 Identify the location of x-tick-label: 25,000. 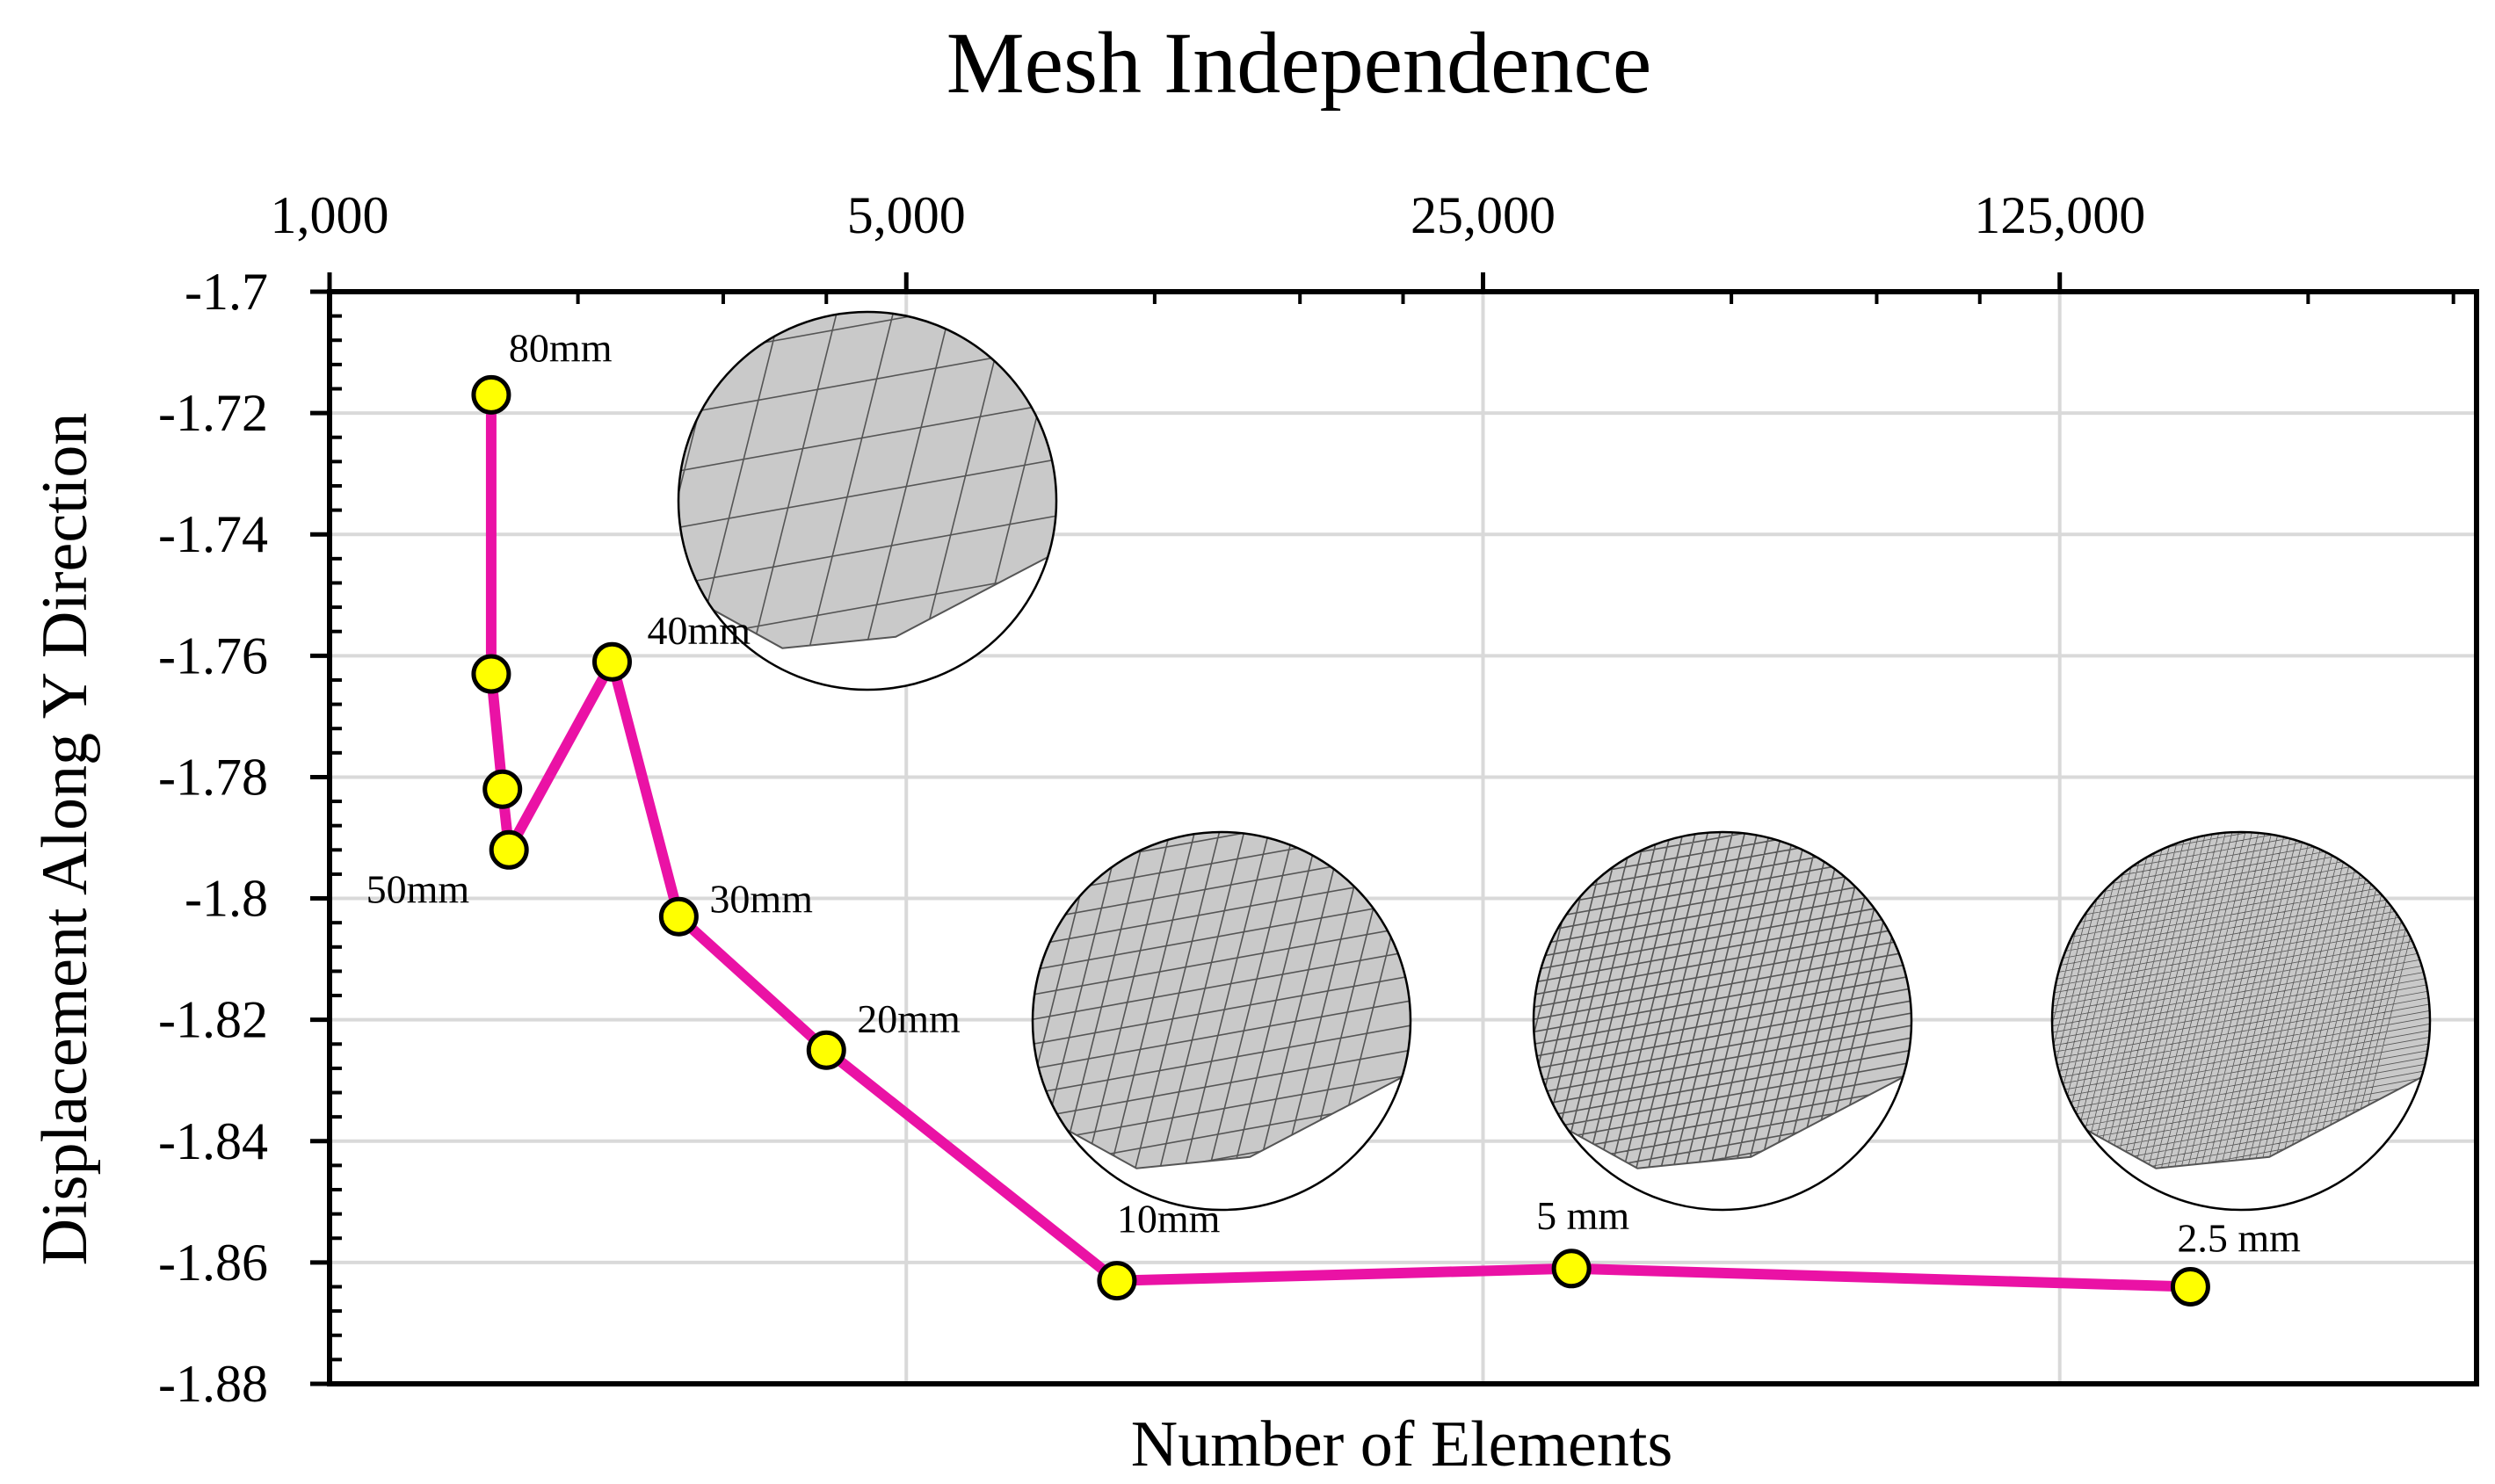
(1483, 215).